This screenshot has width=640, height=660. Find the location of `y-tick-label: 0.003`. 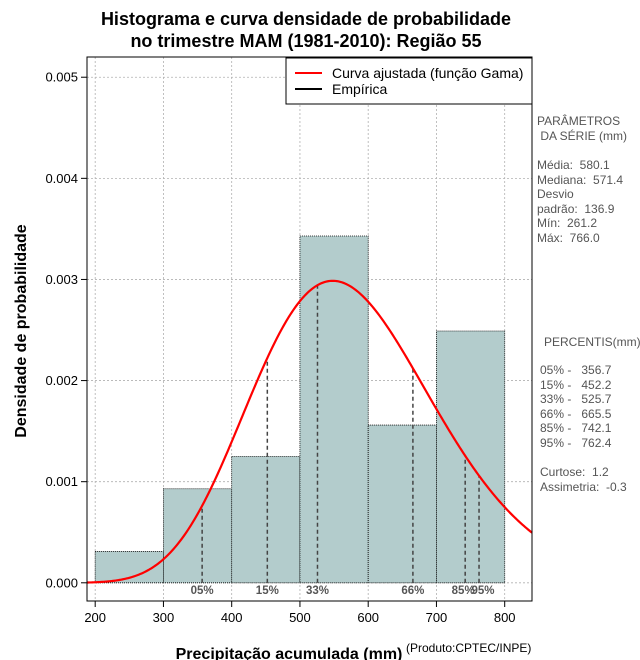

y-tick-label: 0.003 is located at coordinates (61, 279).